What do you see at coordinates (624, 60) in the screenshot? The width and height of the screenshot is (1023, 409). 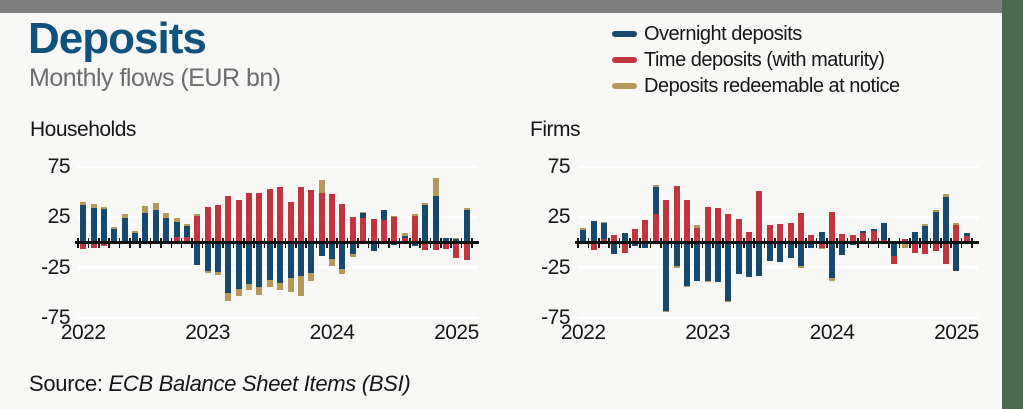 I see `legend-swatch-time` at bounding box center [624, 60].